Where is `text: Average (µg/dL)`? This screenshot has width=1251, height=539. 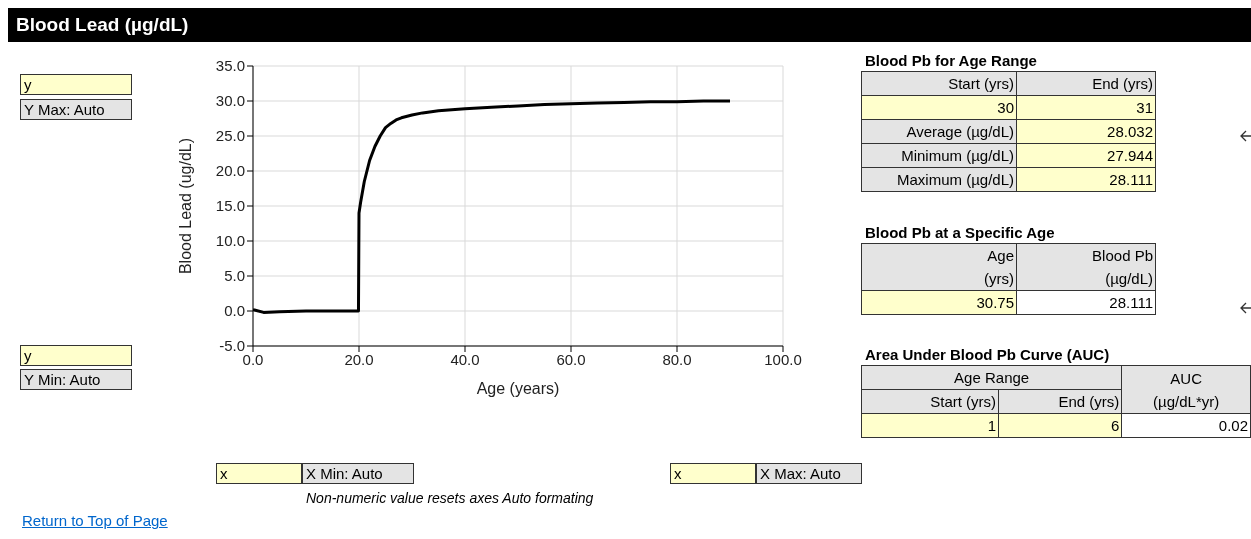 text: Average (µg/dL) is located at coordinates (939, 131).